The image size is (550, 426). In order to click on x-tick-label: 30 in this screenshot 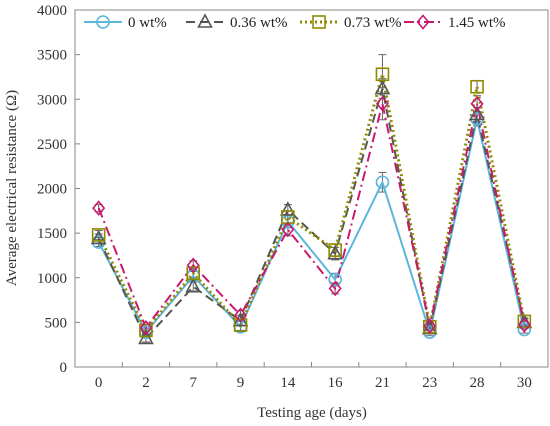, I will do `click(524, 383)`.